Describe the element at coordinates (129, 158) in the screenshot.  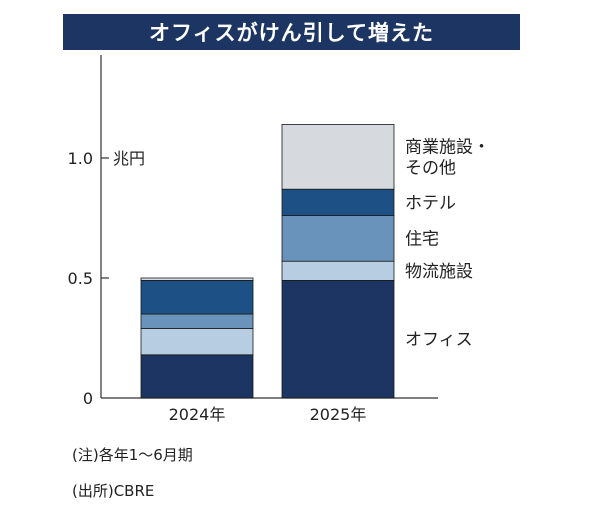
I see `y-unit-label: 兆円` at that location.